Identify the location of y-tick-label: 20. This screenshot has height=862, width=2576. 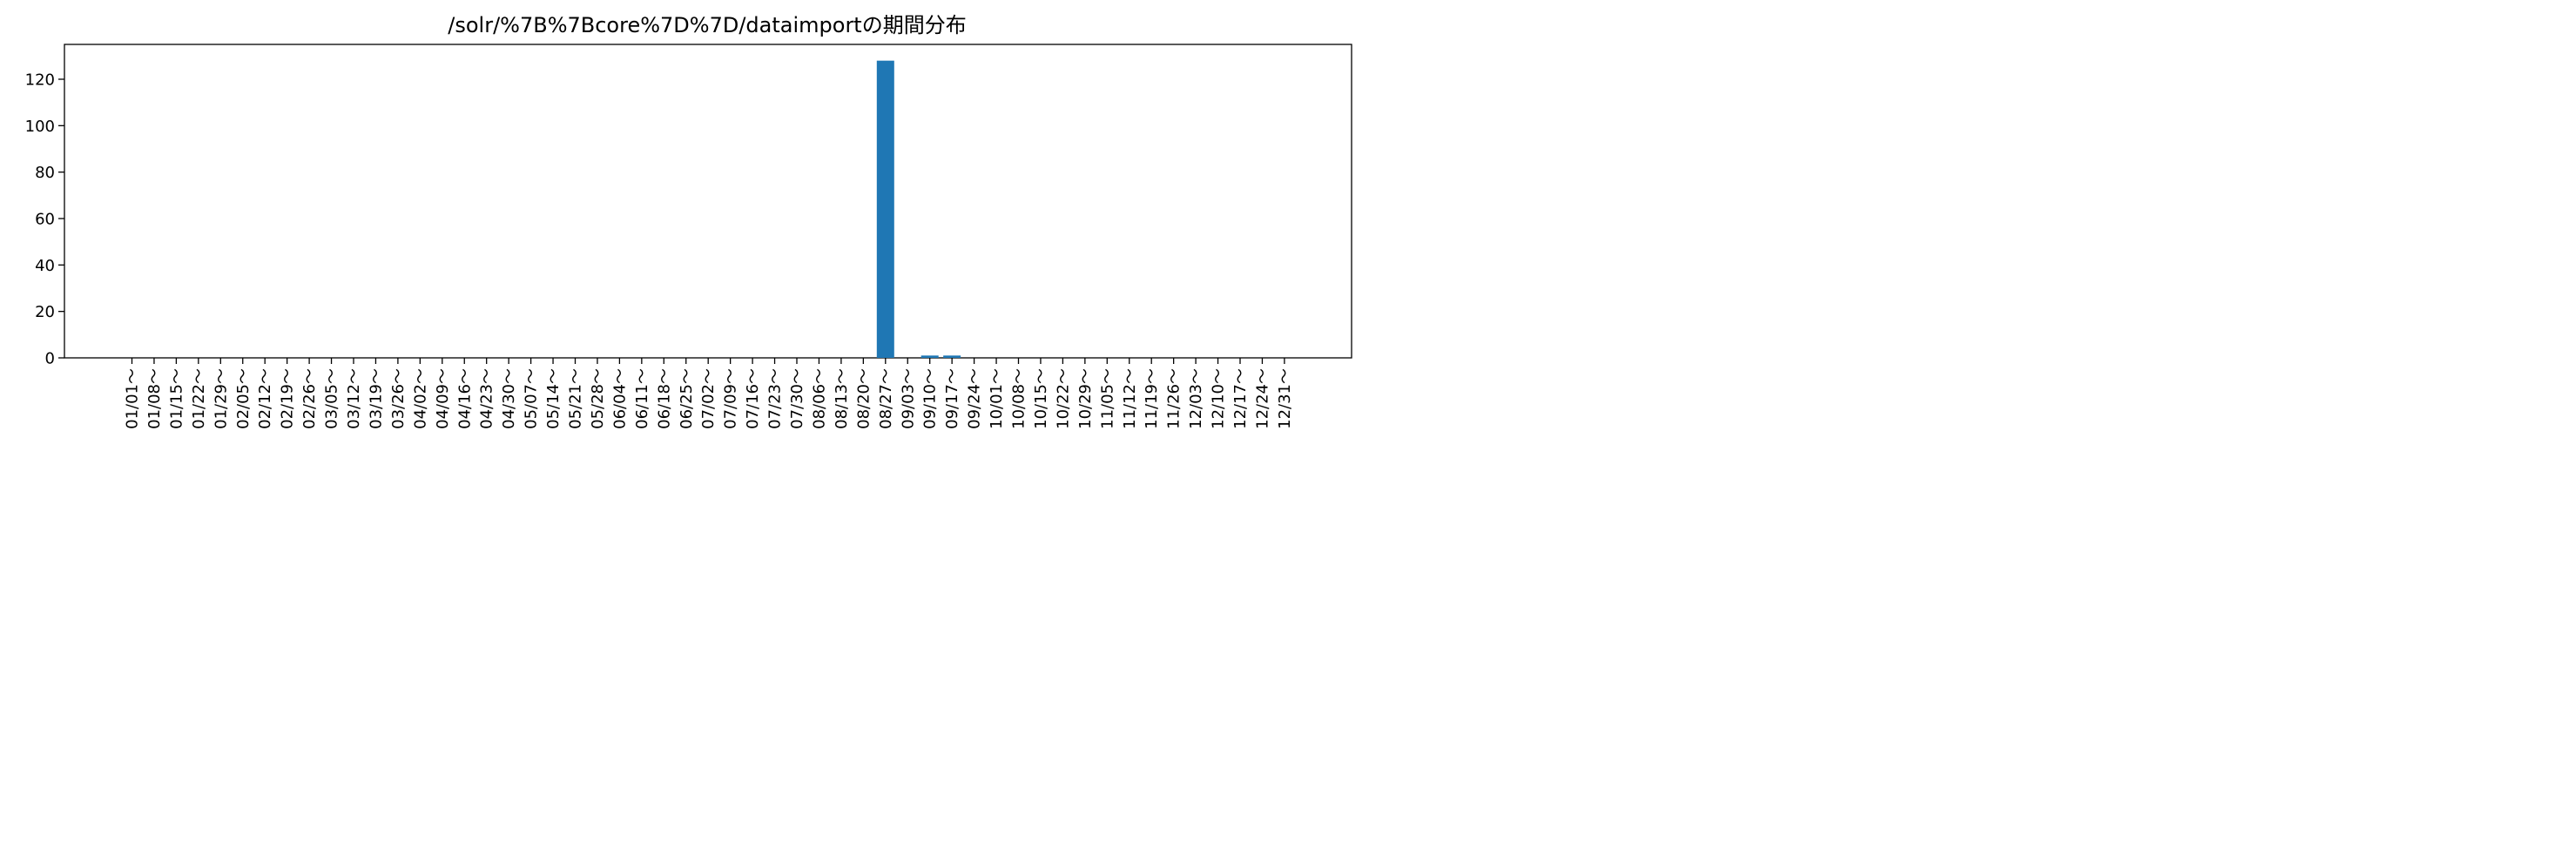
(45, 312).